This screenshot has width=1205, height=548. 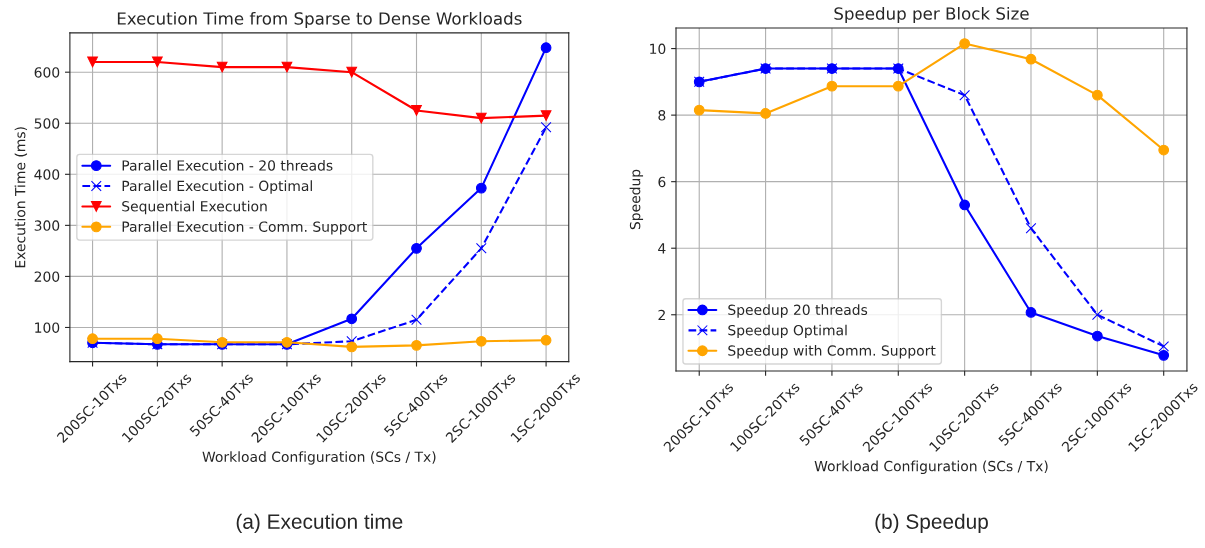 I want to click on y-tick-label: 6, so click(x=662, y=182).